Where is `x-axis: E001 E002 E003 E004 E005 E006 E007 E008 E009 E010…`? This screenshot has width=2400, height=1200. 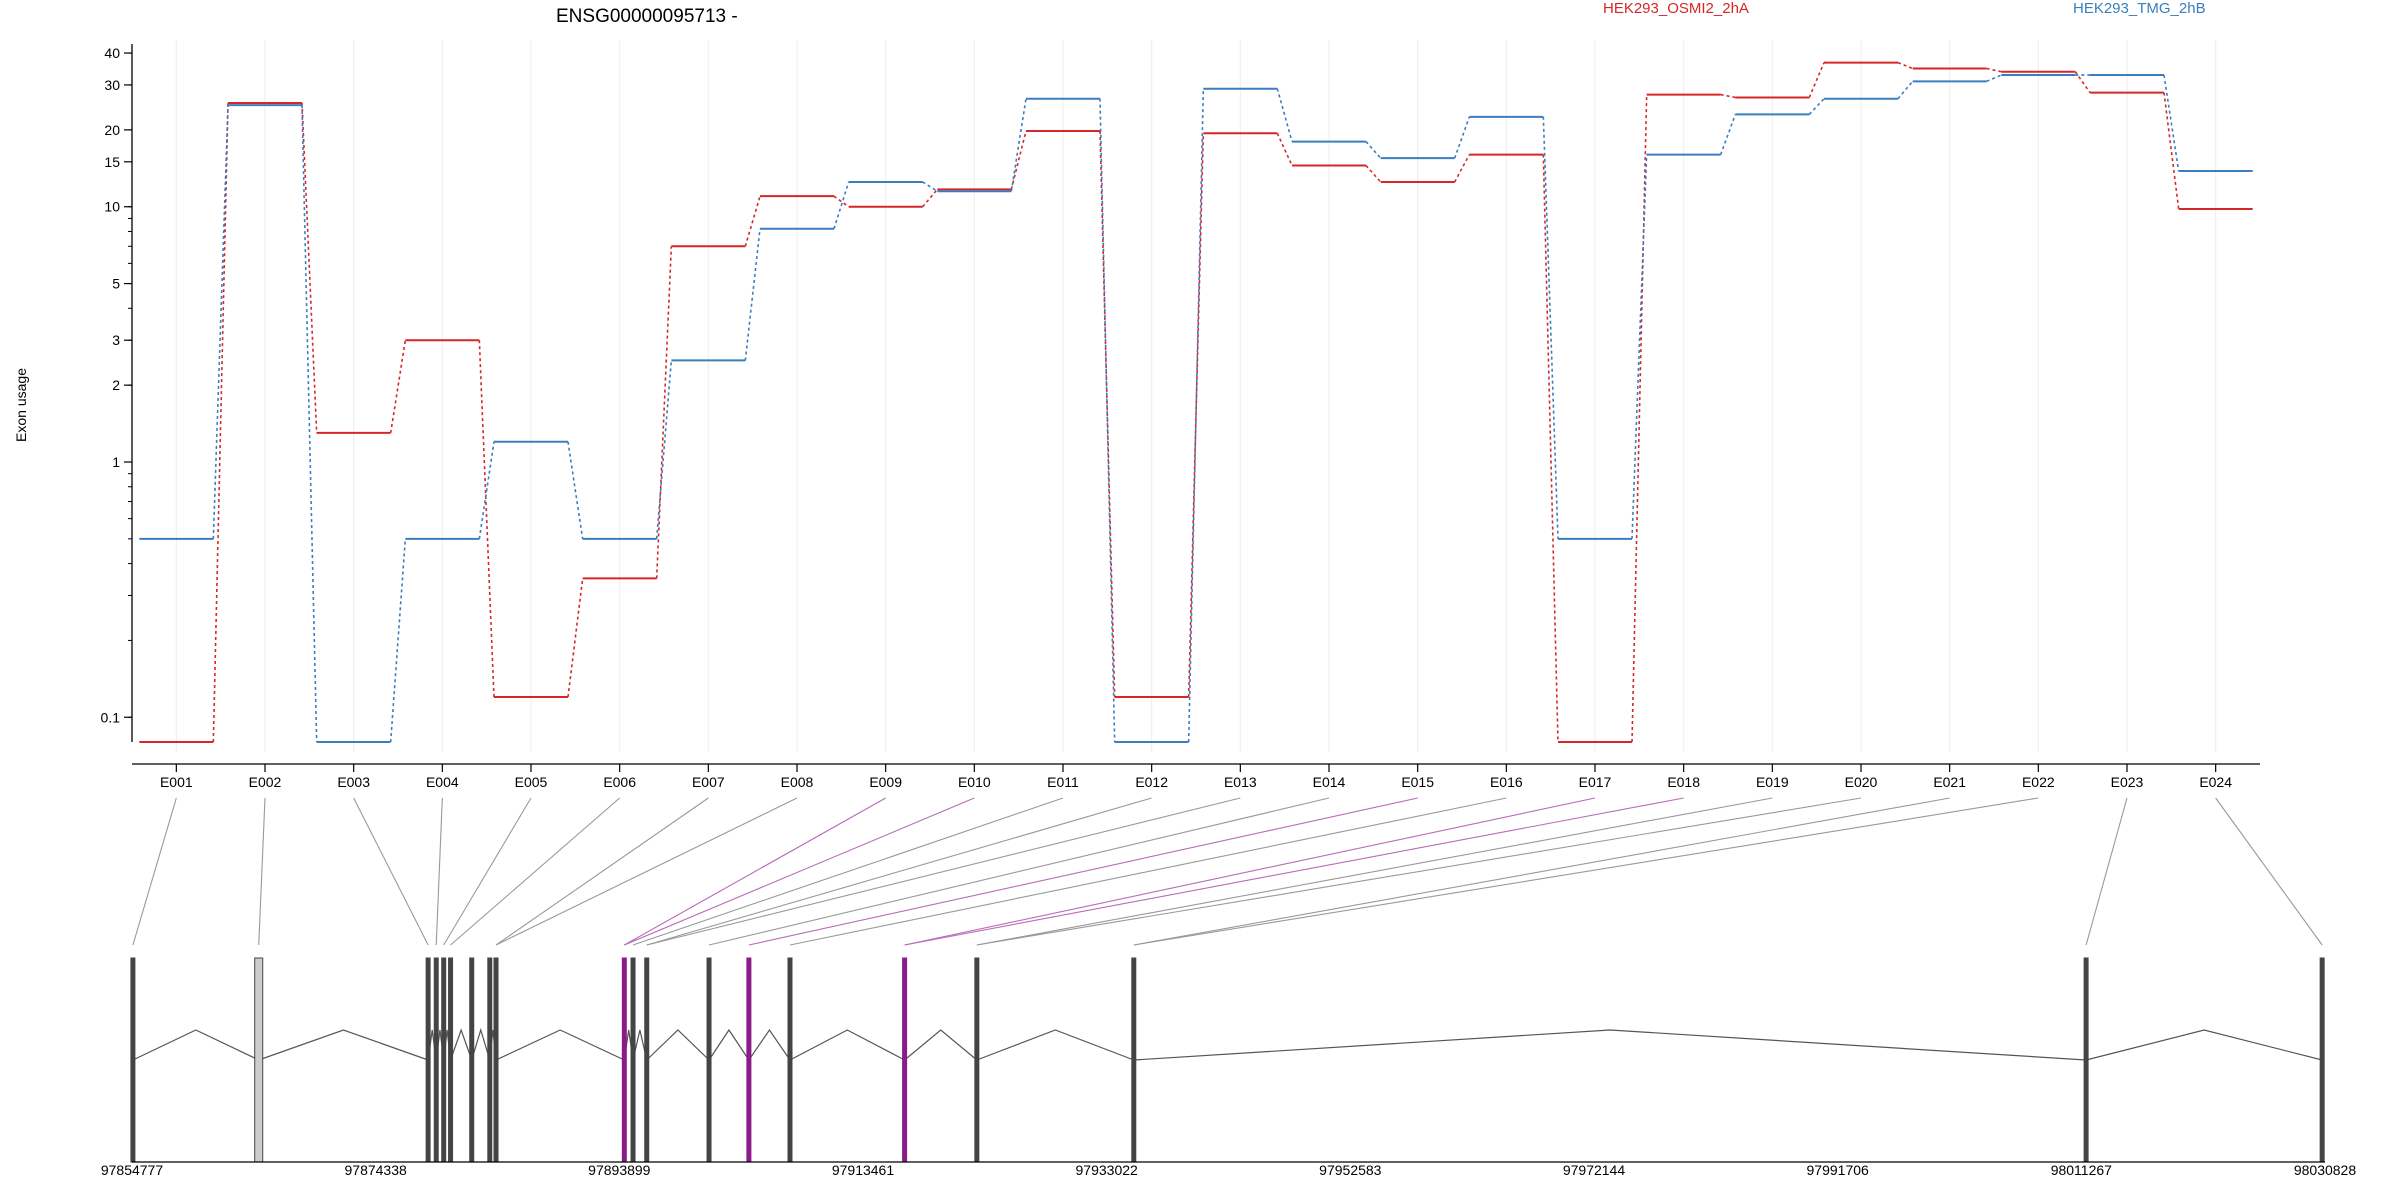
x-axis: E001 E002 E003 E004 E005 E006 E007 E008 E009 E010… is located at coordinates (1196, 776).